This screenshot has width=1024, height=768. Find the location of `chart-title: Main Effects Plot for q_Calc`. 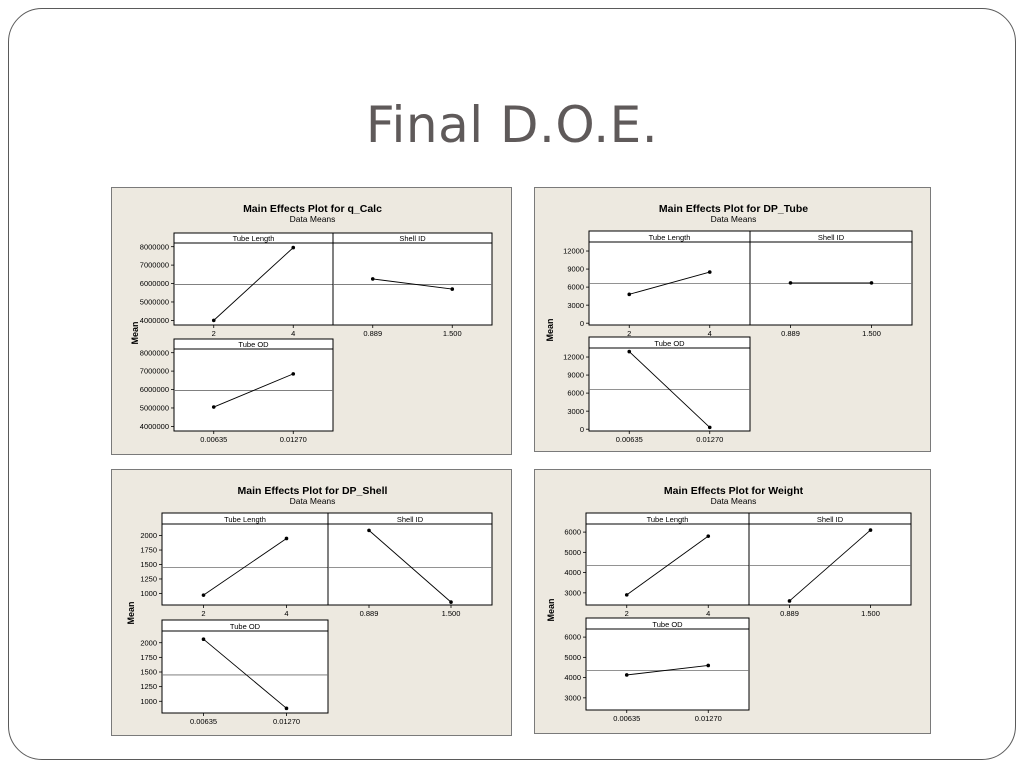

chart-title: Main Effects Plot for q_Calc is located at coordinates (312, 209).